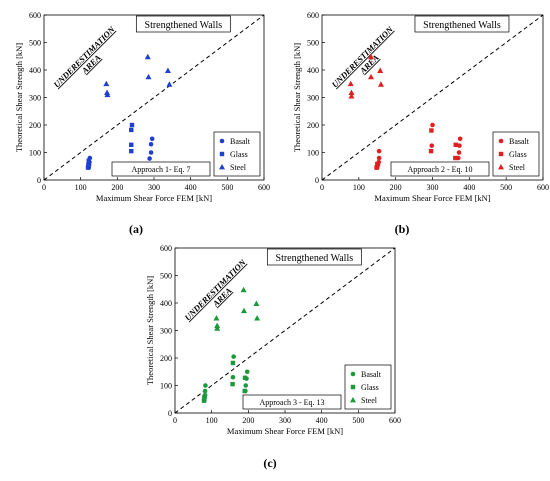  I want to click on panel-label: (c), so click(269, 463).